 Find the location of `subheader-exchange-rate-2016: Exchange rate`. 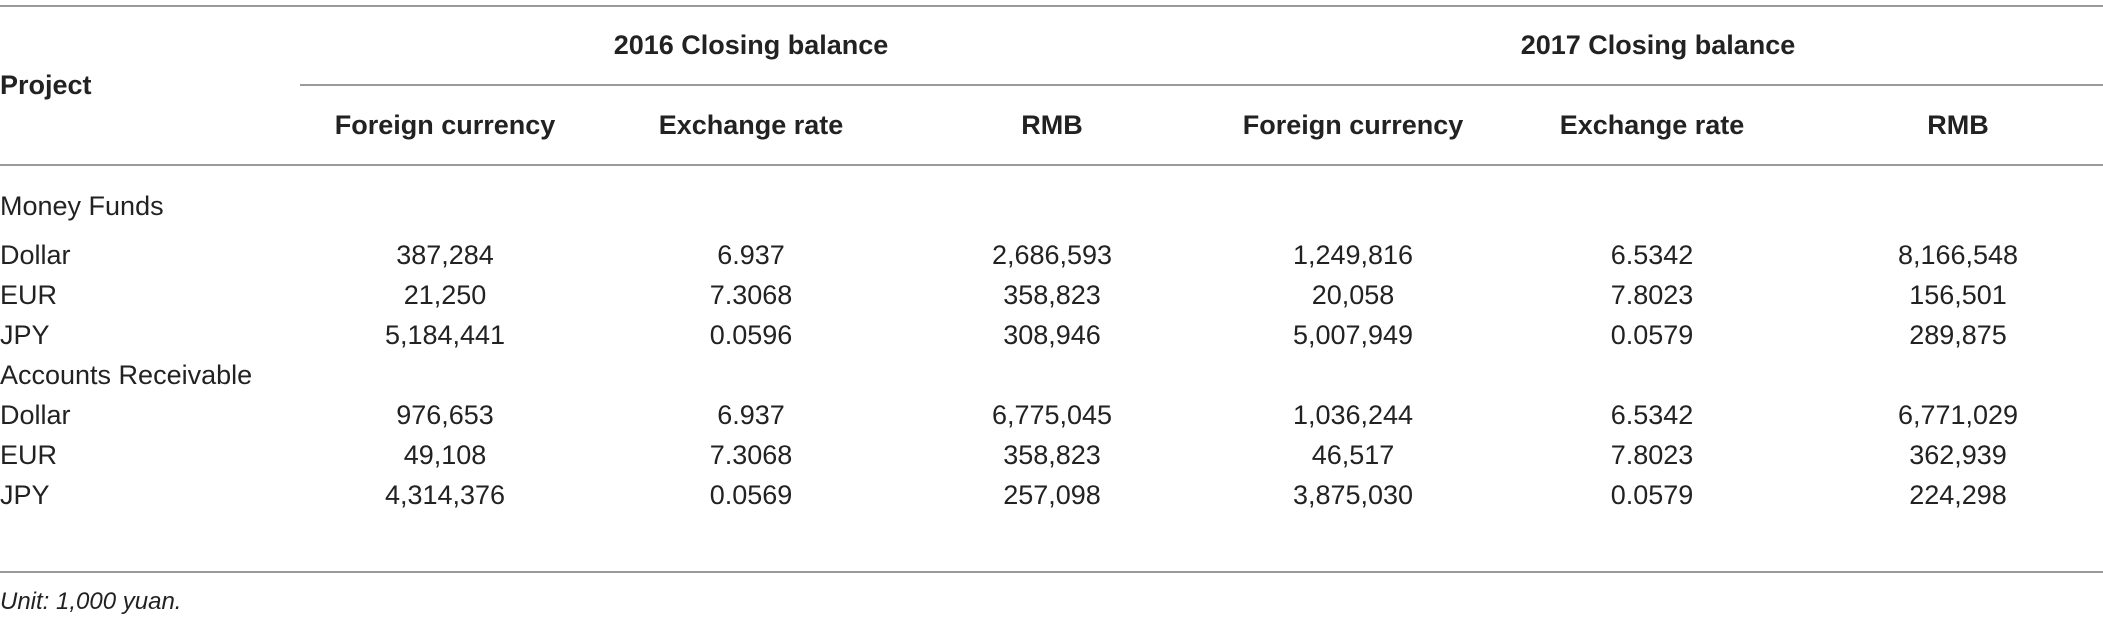

subheader-exchange-rate-2016: Exchange rate is located at coordinates (751, 125).